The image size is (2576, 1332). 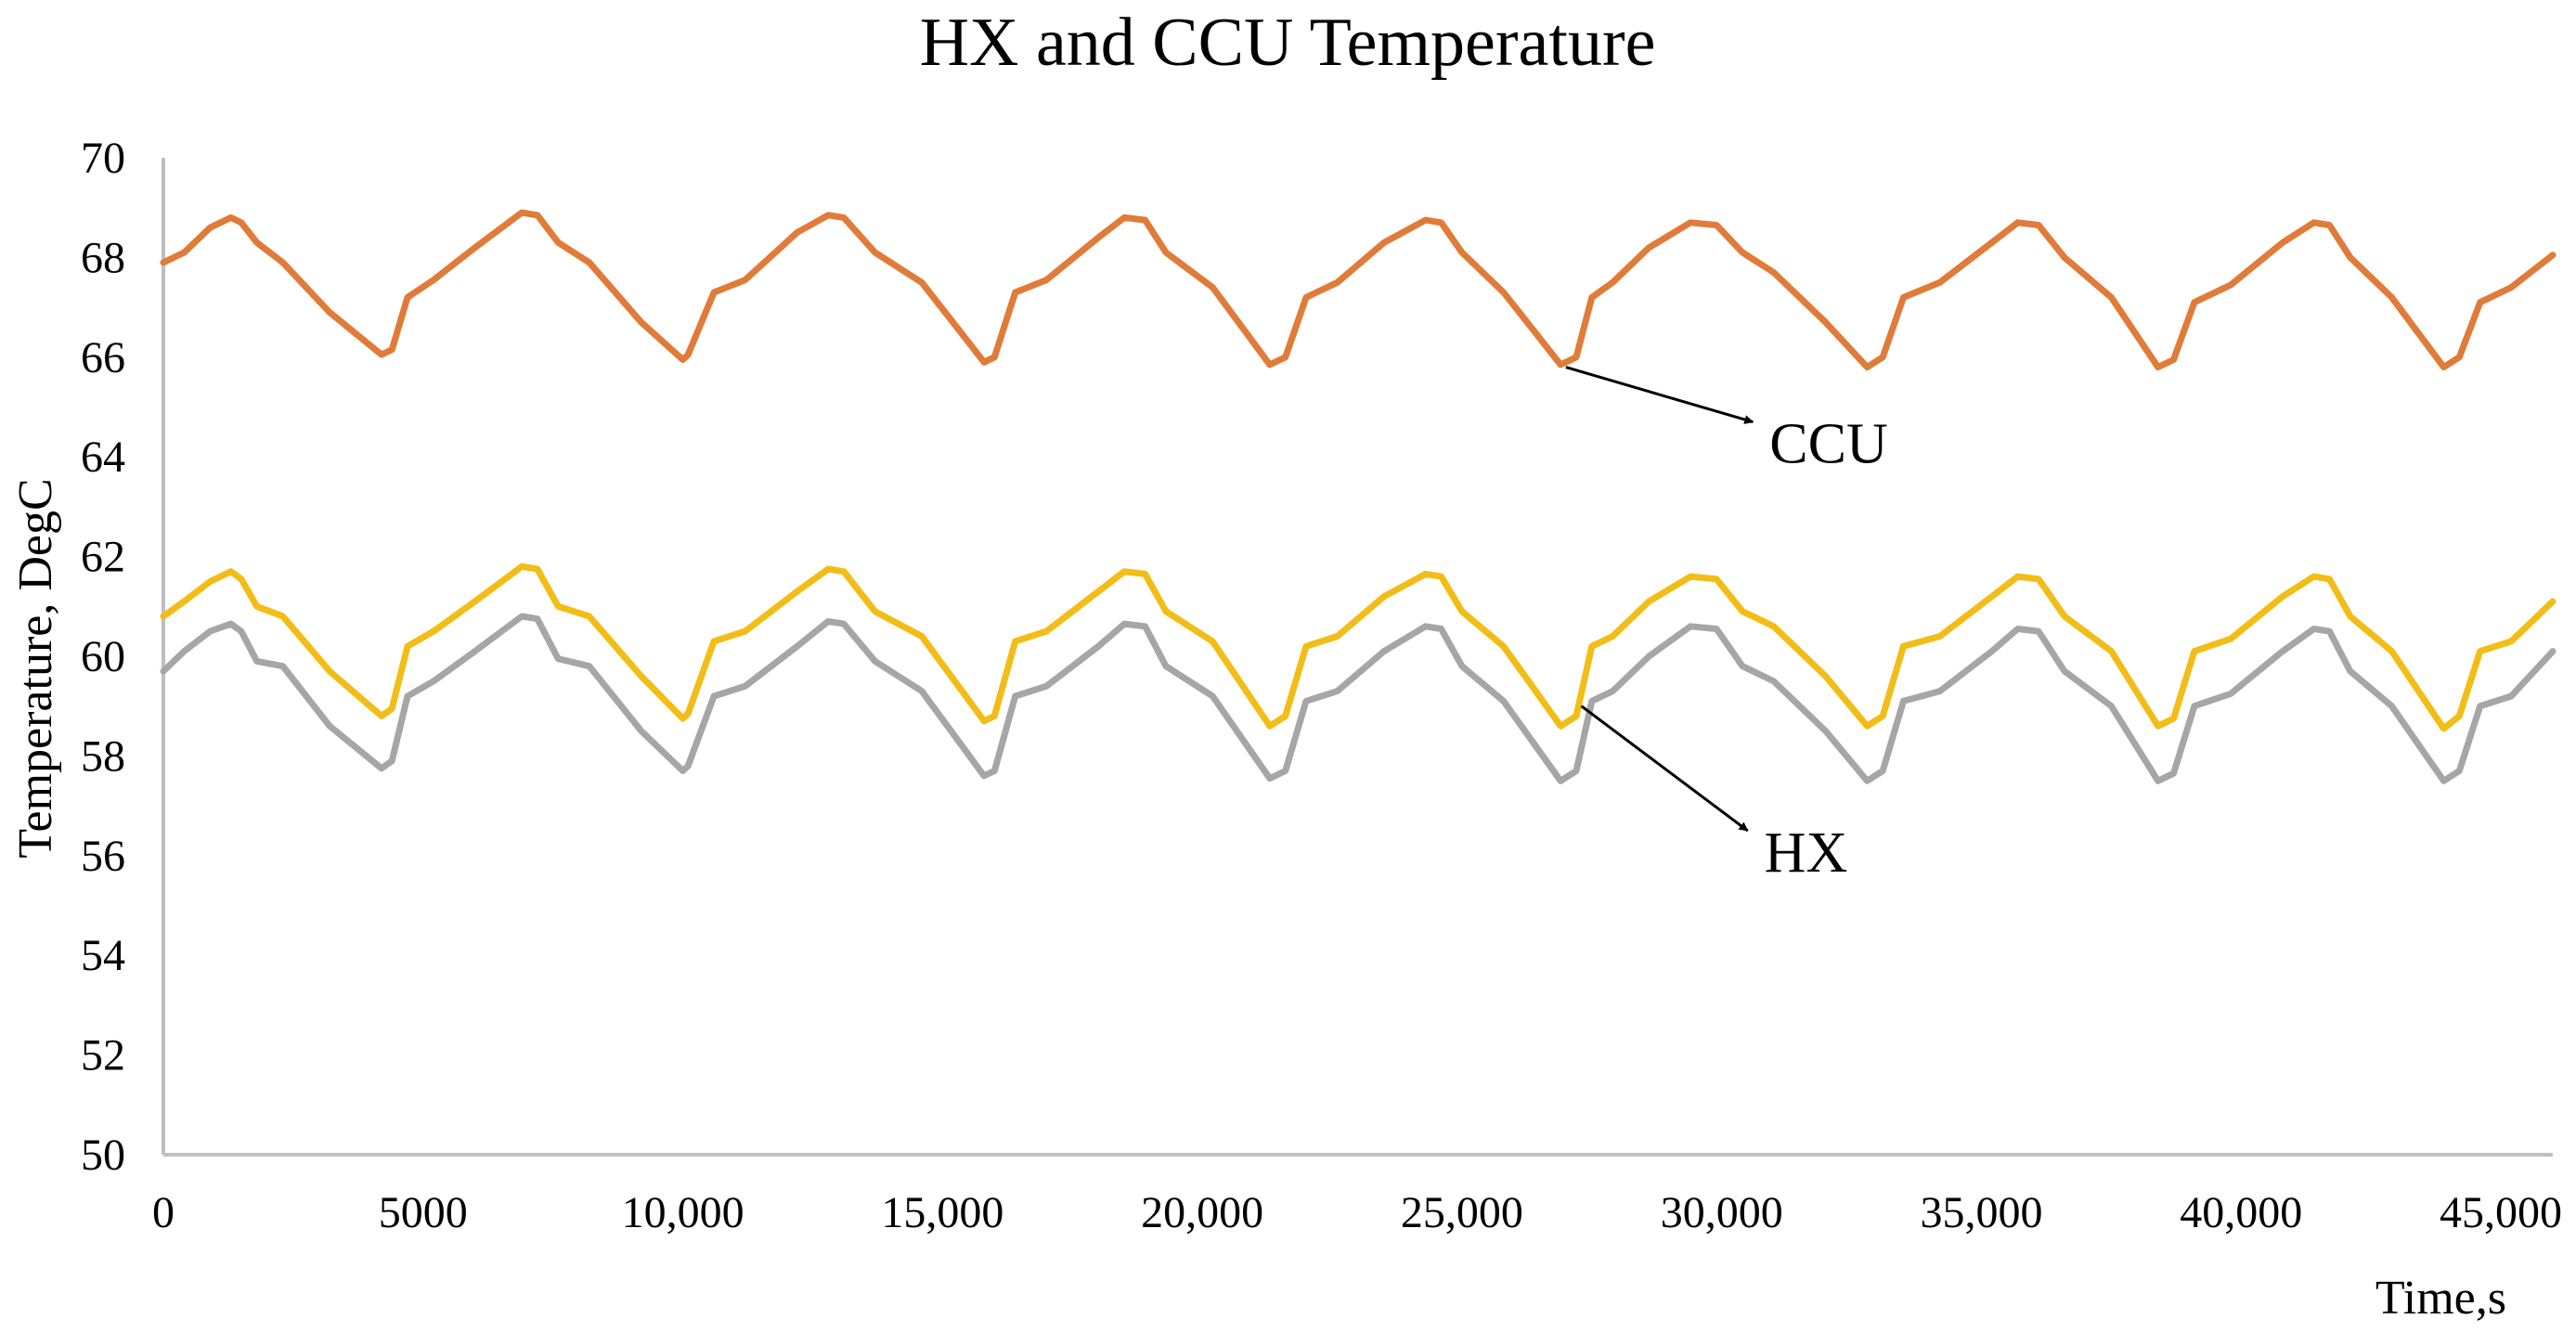 I want to click on y-tick-label: 52, so click(x=103, y=1055).